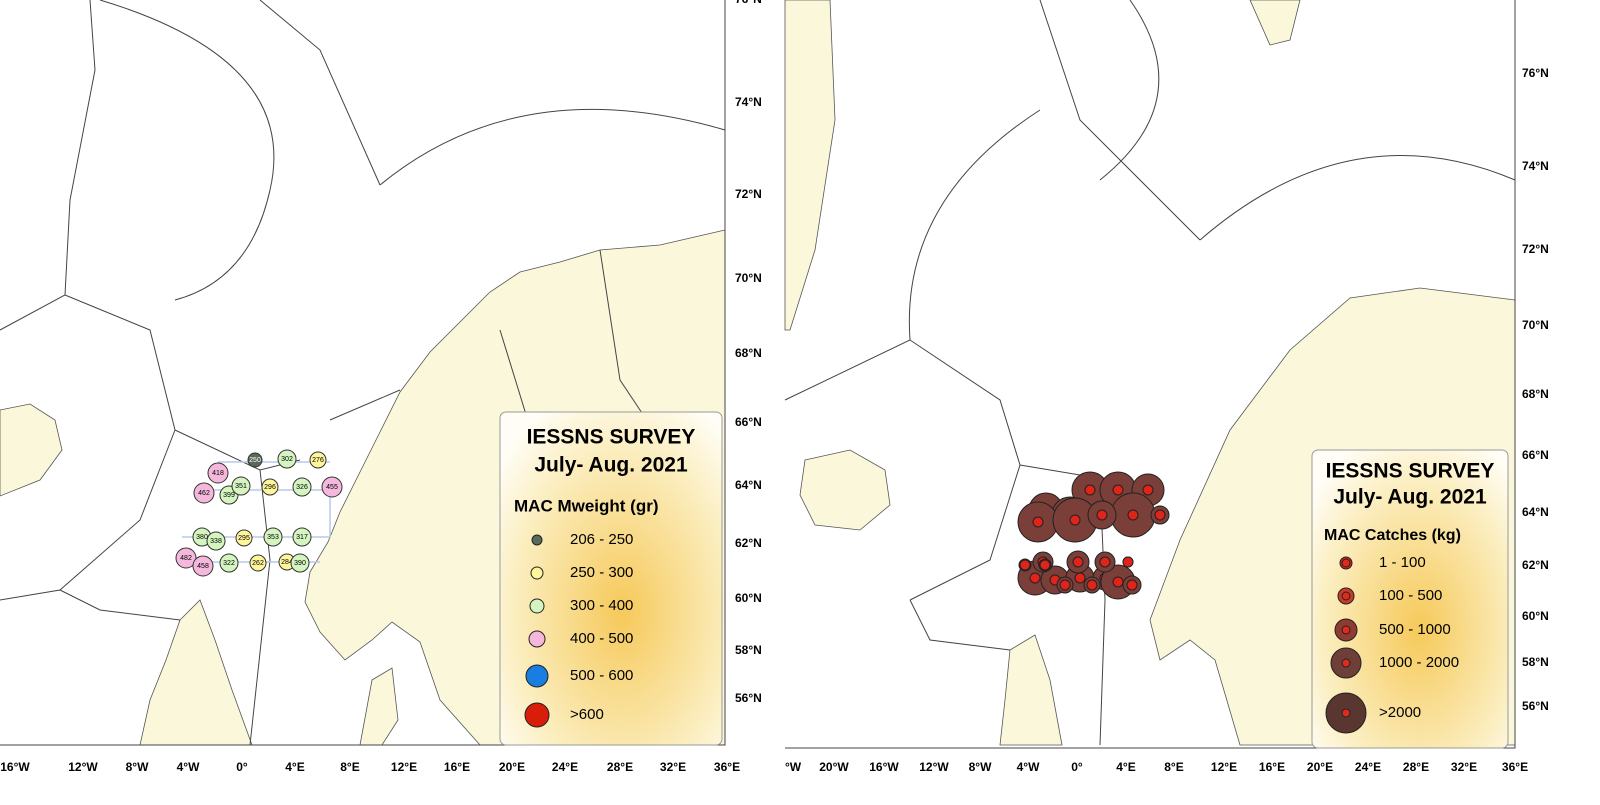 The width and height of the screenshot is (1600, 805). What do you see at coordinates (1515, 767) in the screenshot?
I see `lon-label: 36°E` at bounding box center [1515, 767].